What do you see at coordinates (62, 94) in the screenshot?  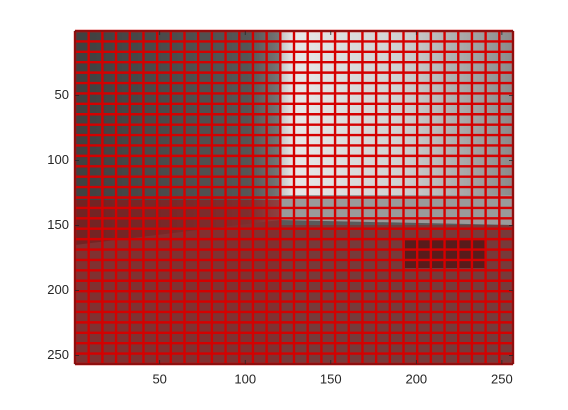 I see `y-tick-label: 50` at bounding box center [62, 94].